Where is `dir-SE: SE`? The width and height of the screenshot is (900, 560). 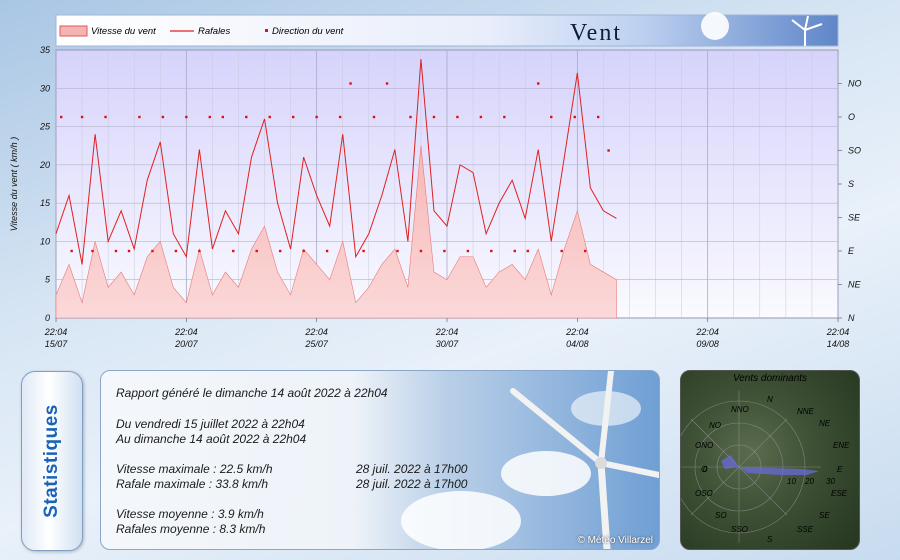 dir-SE: SE is located at coordinates (824, 515).